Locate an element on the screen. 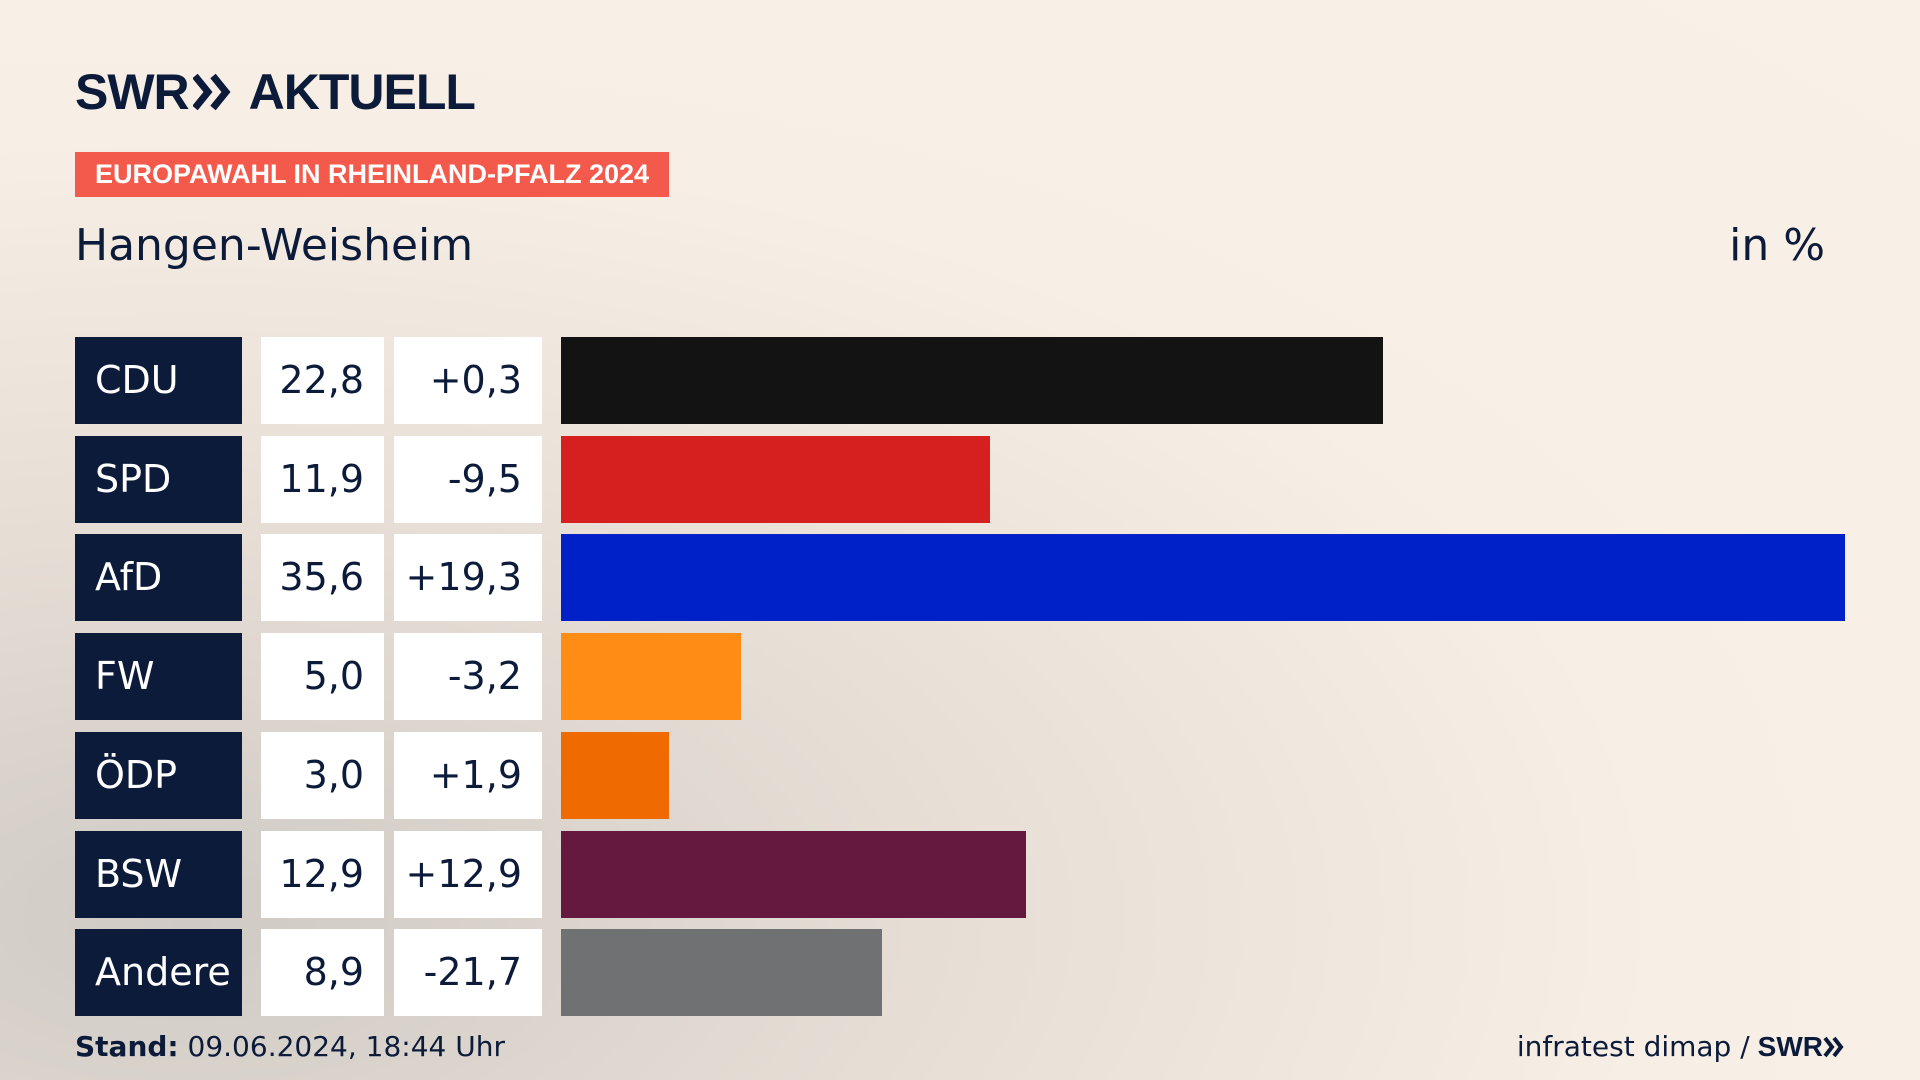 The height and width of the screenshot is (1080, 1920). value-label: 8,9 is located at coordinates (322, 972).